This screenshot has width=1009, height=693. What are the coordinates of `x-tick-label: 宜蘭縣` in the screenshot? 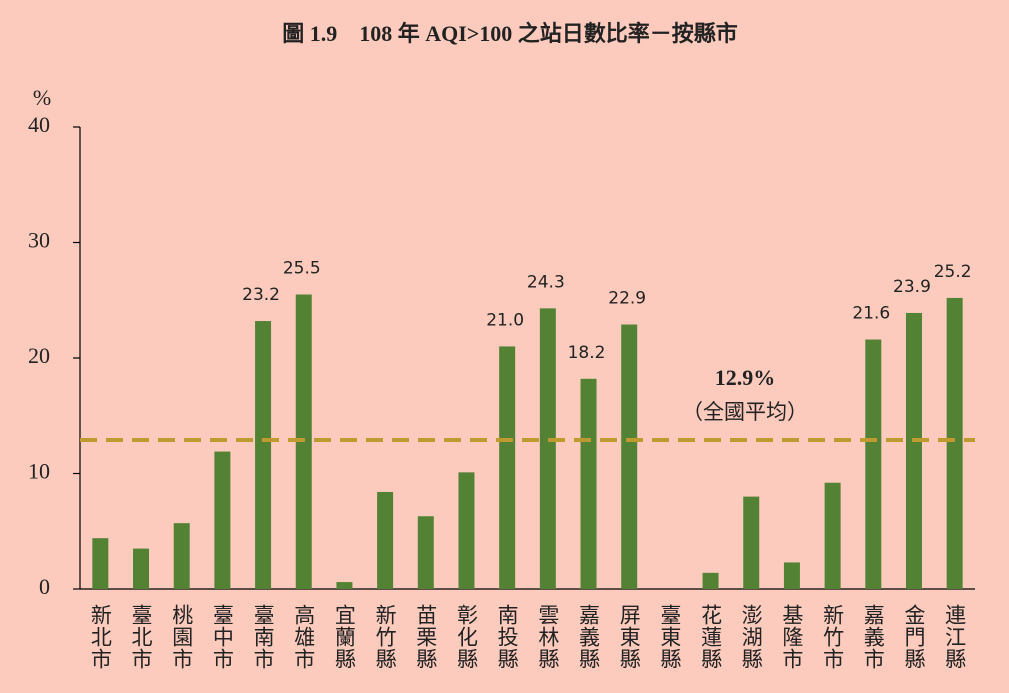 It's located at (344, 637).